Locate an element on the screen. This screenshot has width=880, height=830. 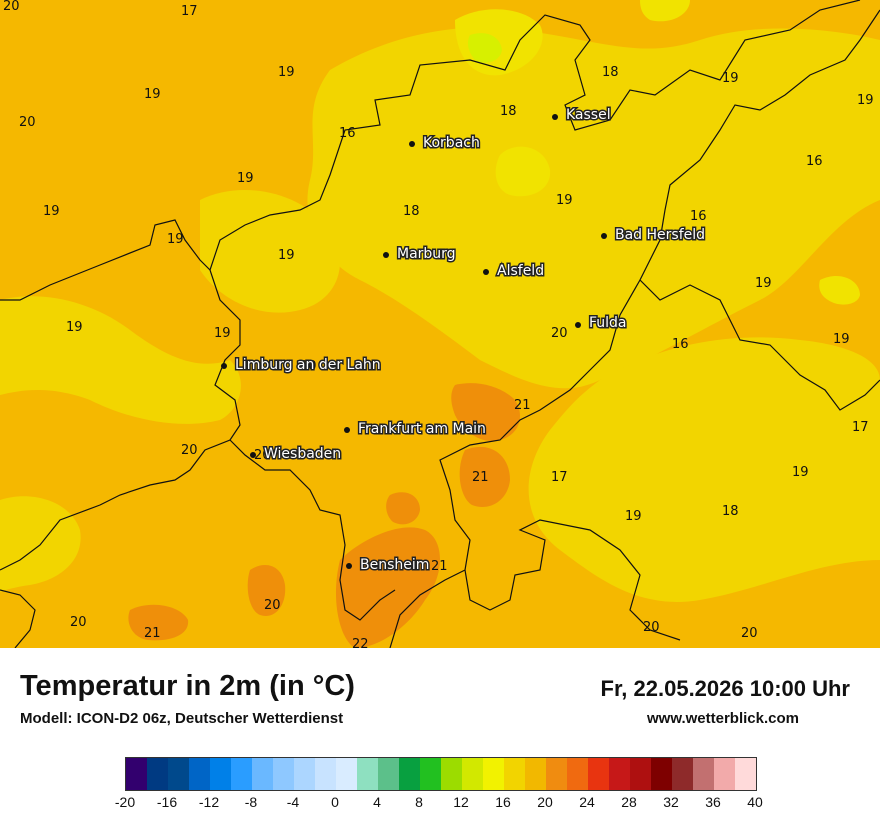
green-spot-north is located at coordinates (484, 48).